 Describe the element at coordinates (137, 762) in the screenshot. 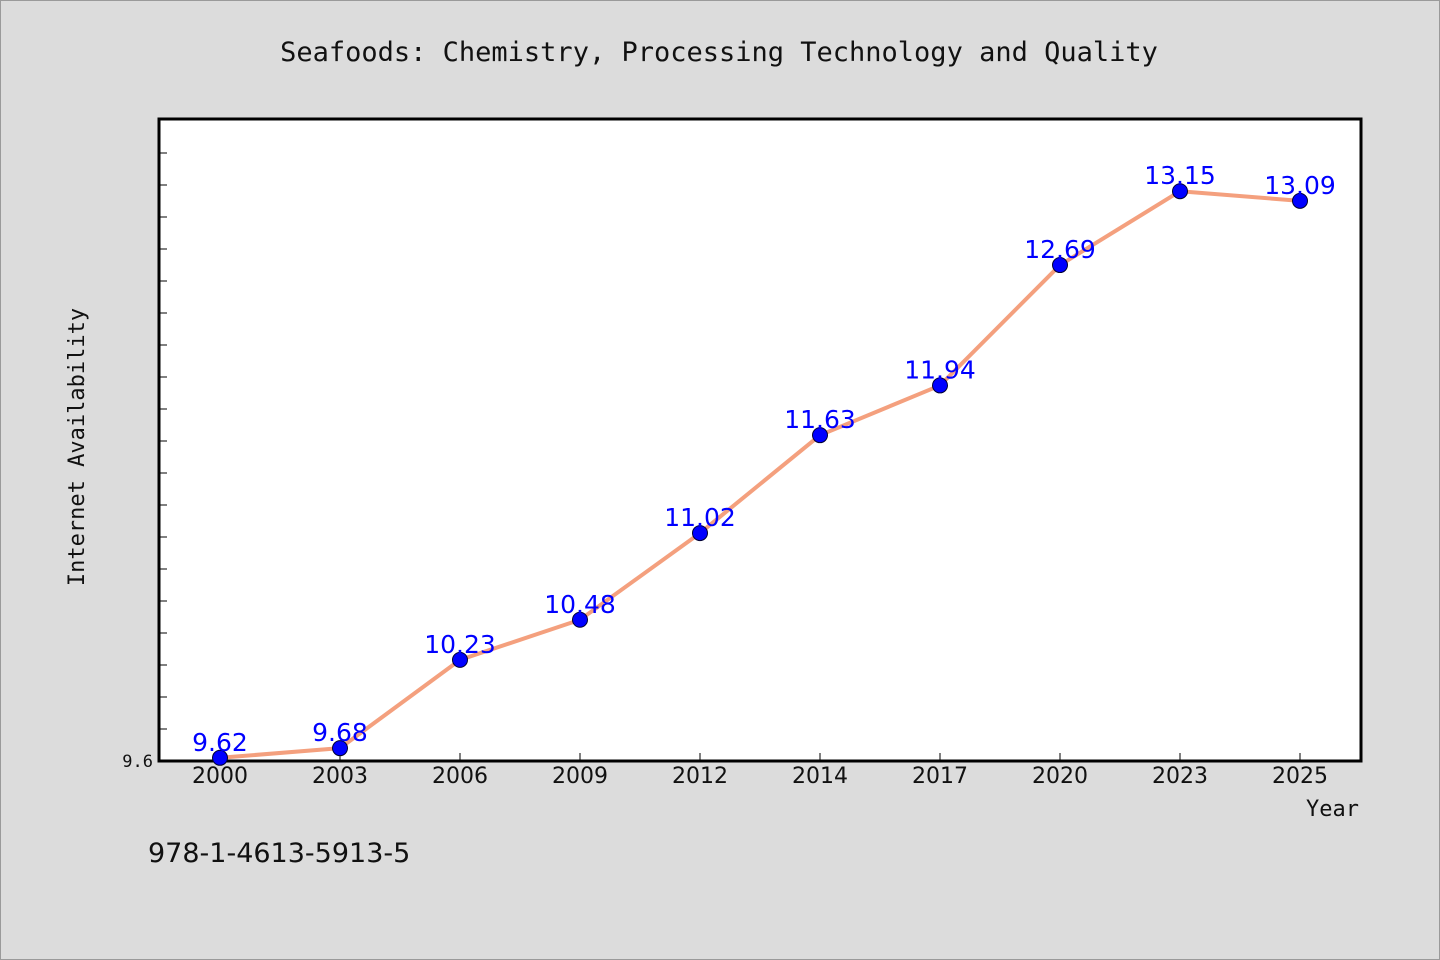

I see `y-tick-label: 9.6` at that location.